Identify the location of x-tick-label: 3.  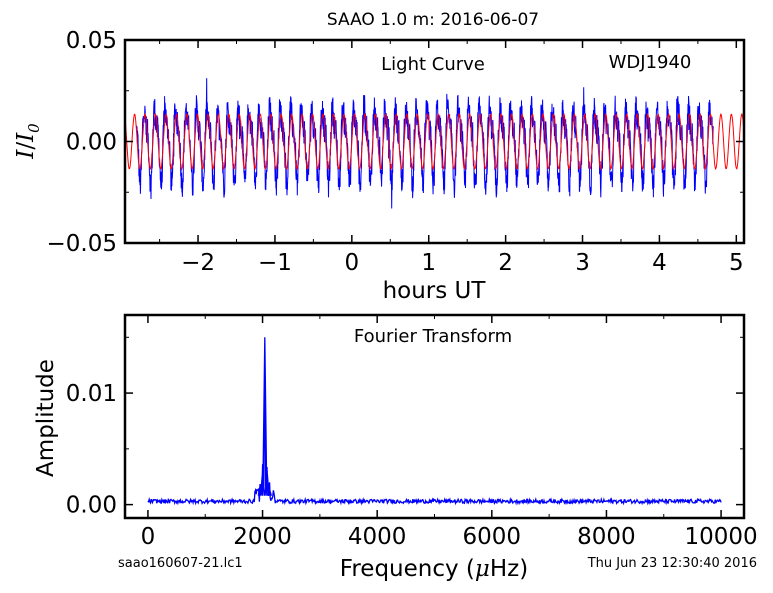
(582, 263).